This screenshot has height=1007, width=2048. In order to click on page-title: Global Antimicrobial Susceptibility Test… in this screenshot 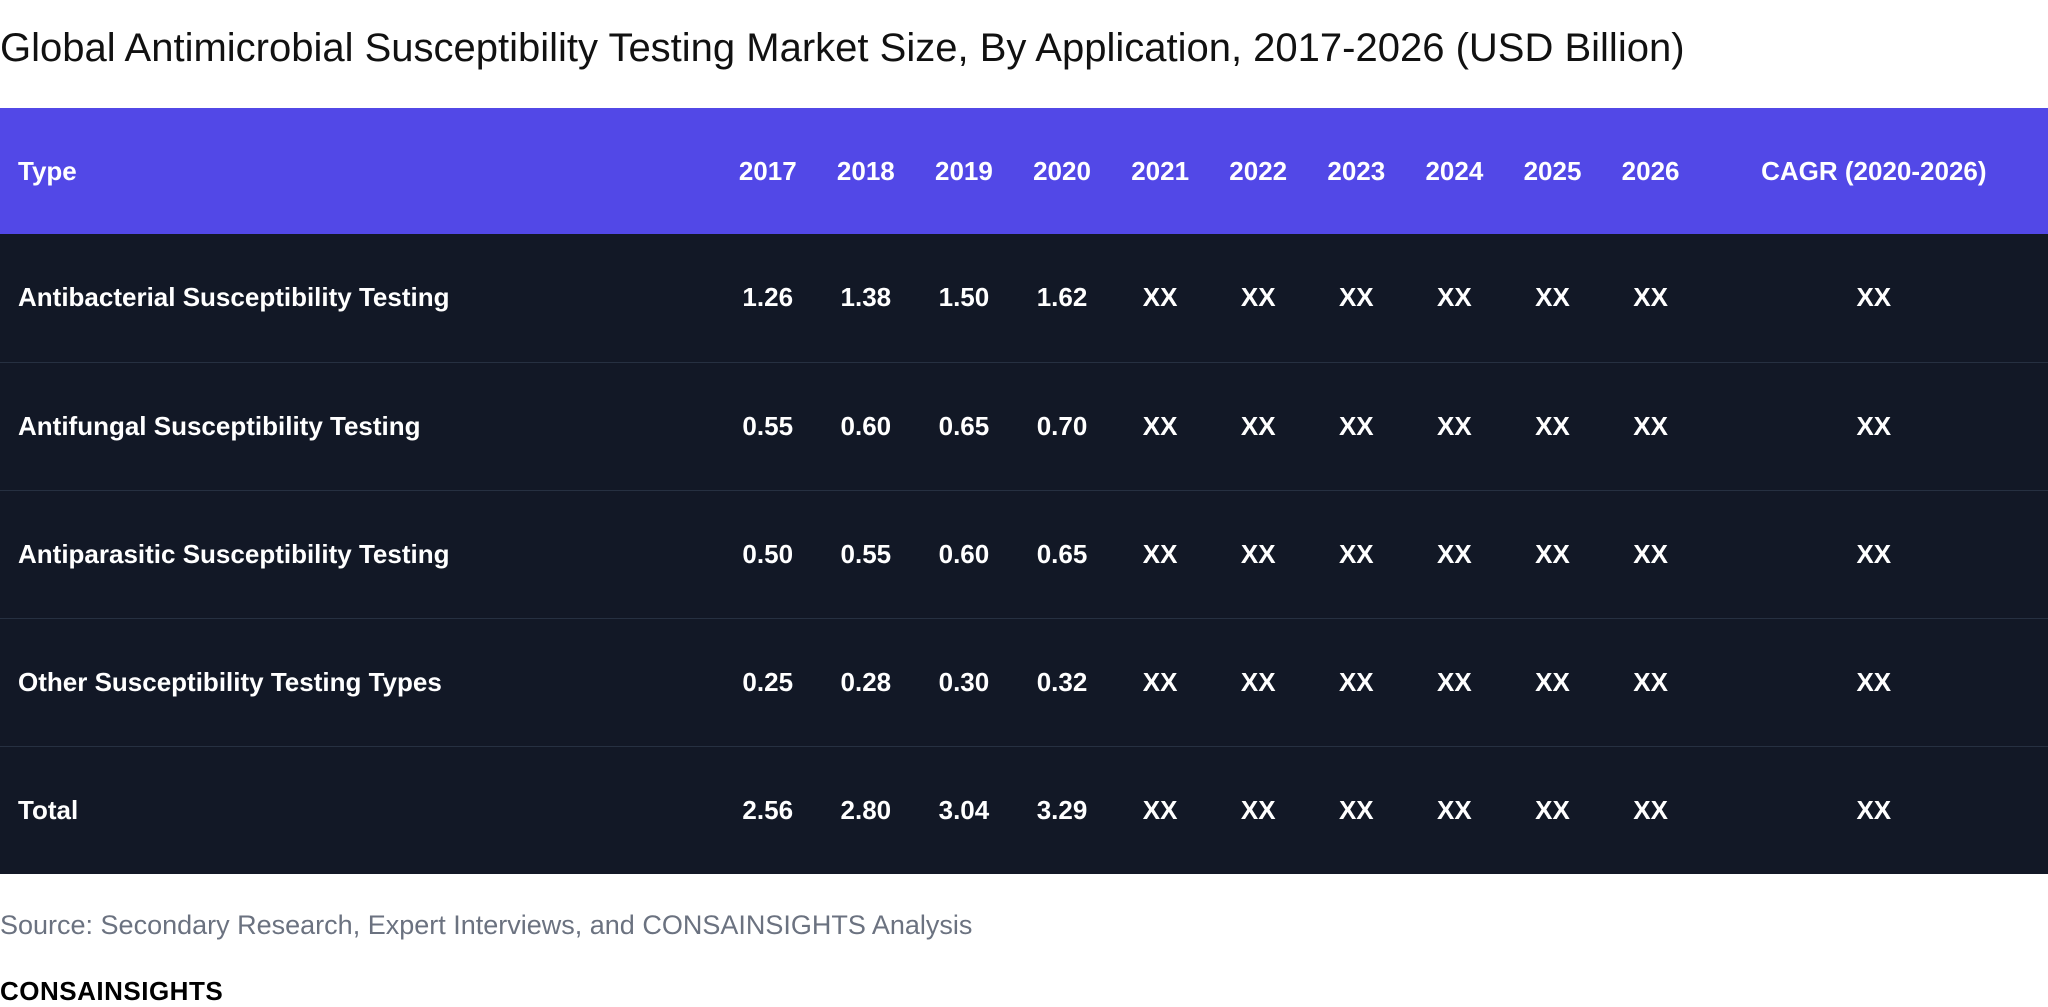, I will do `click(842, 48)`.